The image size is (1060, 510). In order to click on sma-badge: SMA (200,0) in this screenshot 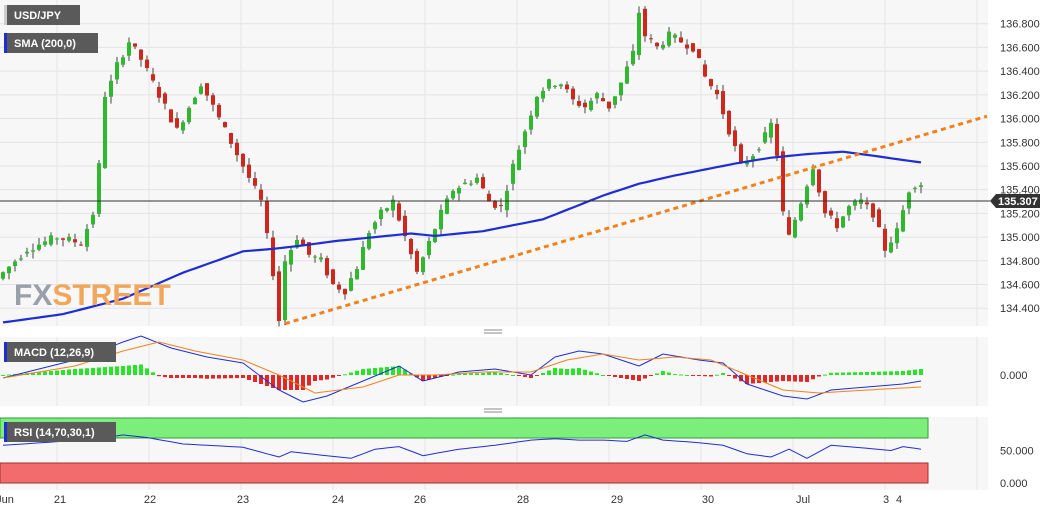, I will do `click(51, 43)`.